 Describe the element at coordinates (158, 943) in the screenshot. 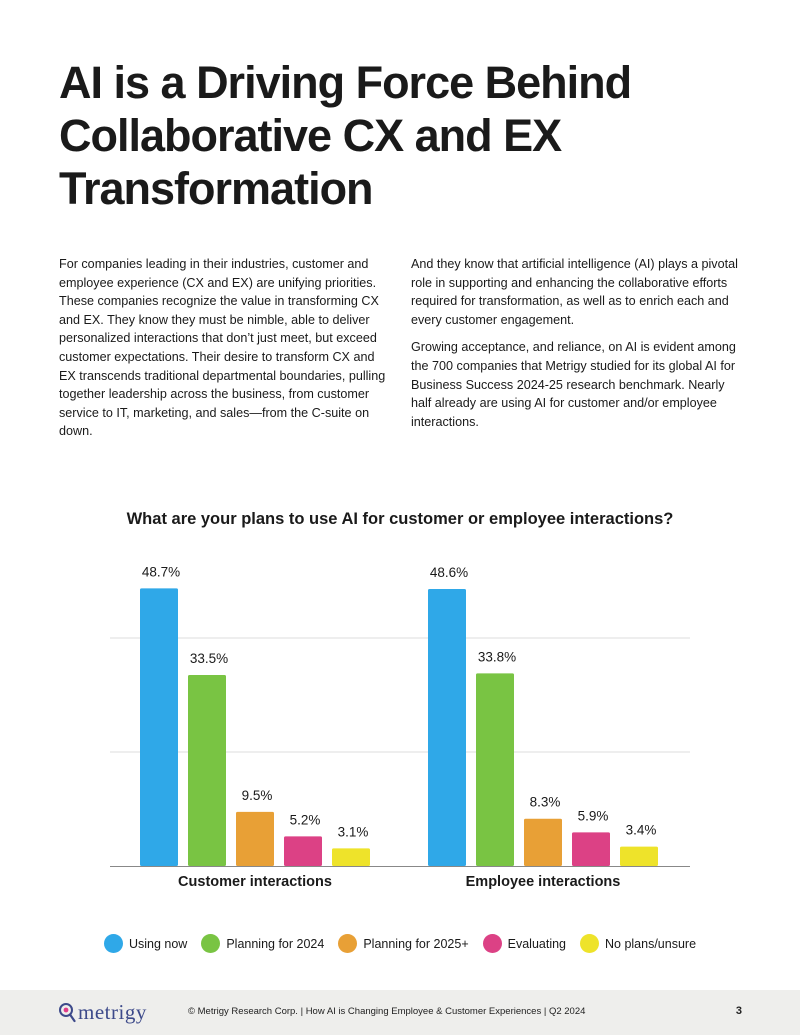

I see `legend-label-using-now: Using now` at that location.